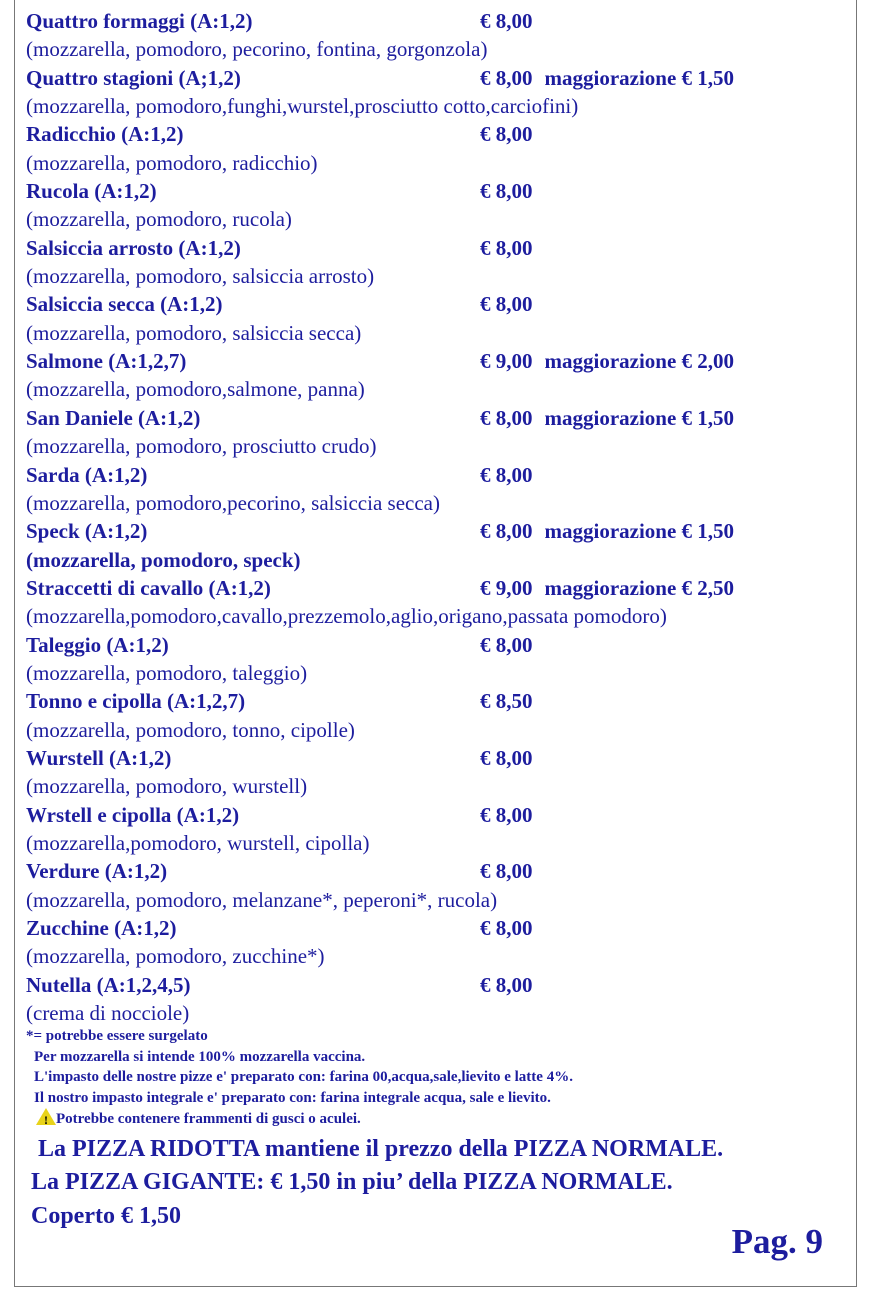 The image size is (883, 1293). Describe the element at coordinates (113, 417) in the screenshot. I see `item-name: San Daniele (A:1,2)` at that location.